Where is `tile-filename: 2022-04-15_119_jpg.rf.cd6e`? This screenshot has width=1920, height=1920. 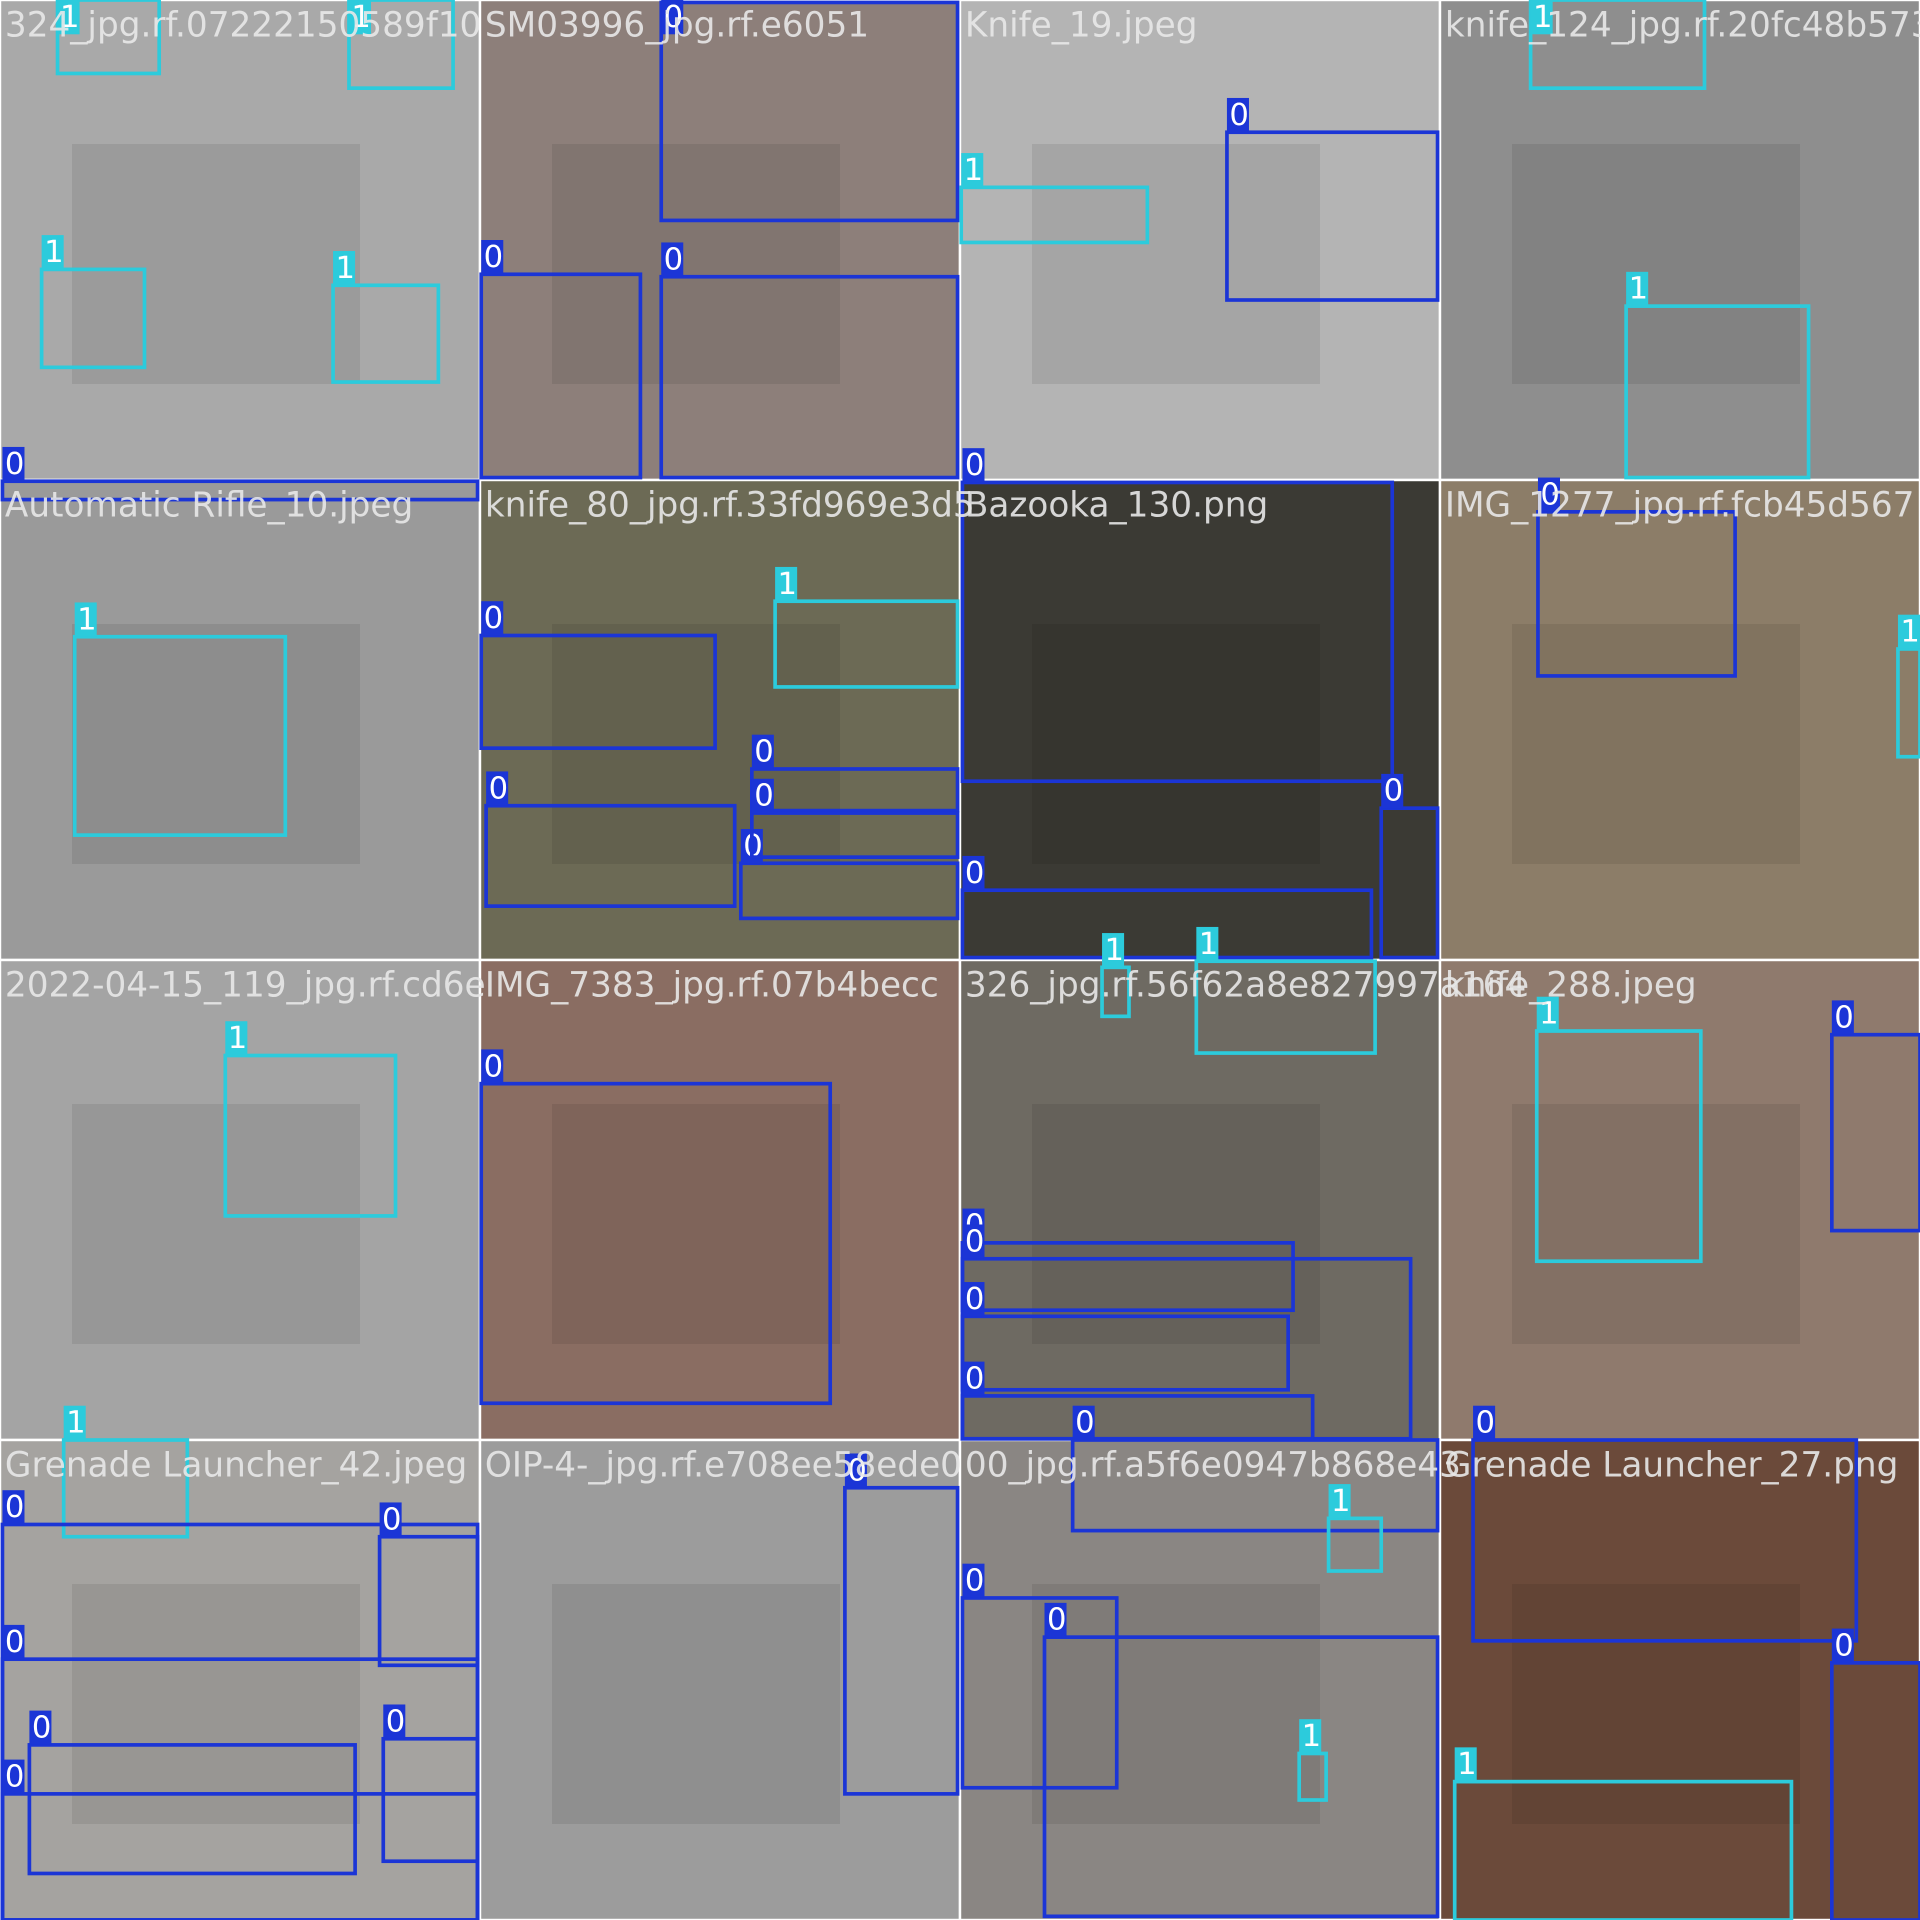 tile-filename: 2022-04-15_119_jpg.rf.cd6e is located at coordinates (245, 985).